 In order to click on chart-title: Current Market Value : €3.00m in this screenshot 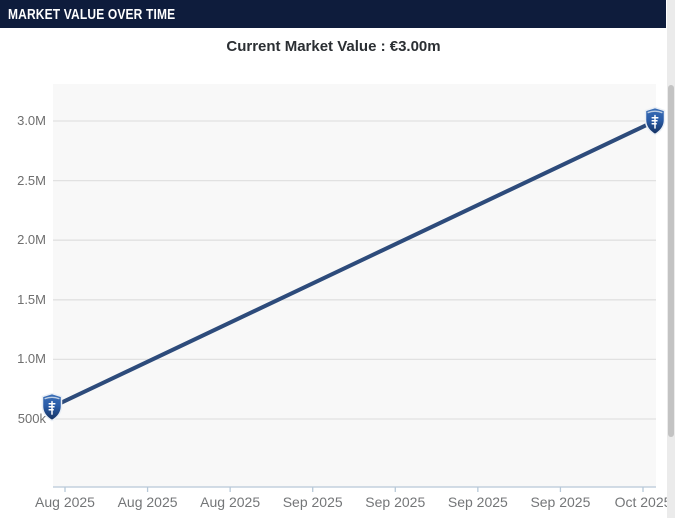, I will do `click(333, 46)`.